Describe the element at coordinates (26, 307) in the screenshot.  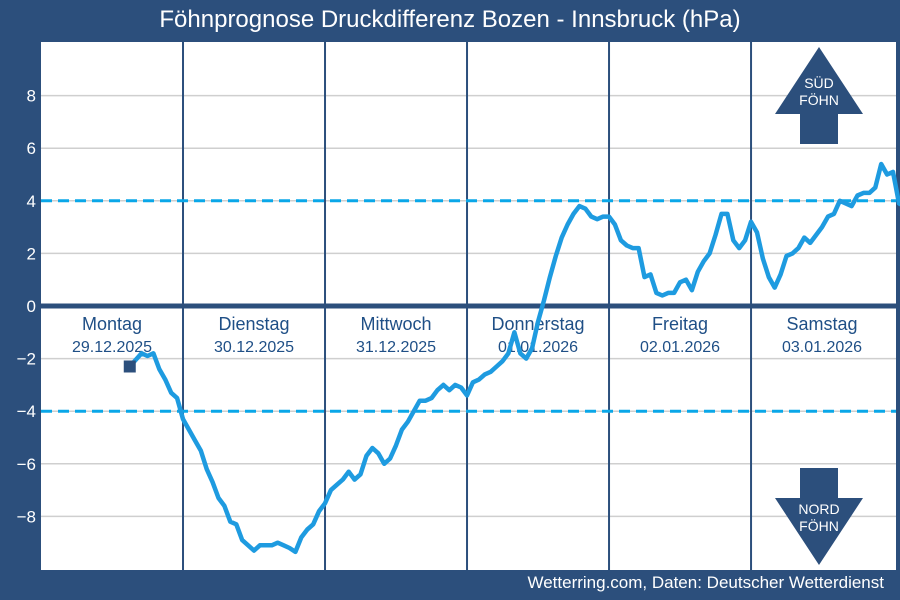
I see `y-tick-labels: −8 −6 −4 −2 0 2 4 6 8` at that location.